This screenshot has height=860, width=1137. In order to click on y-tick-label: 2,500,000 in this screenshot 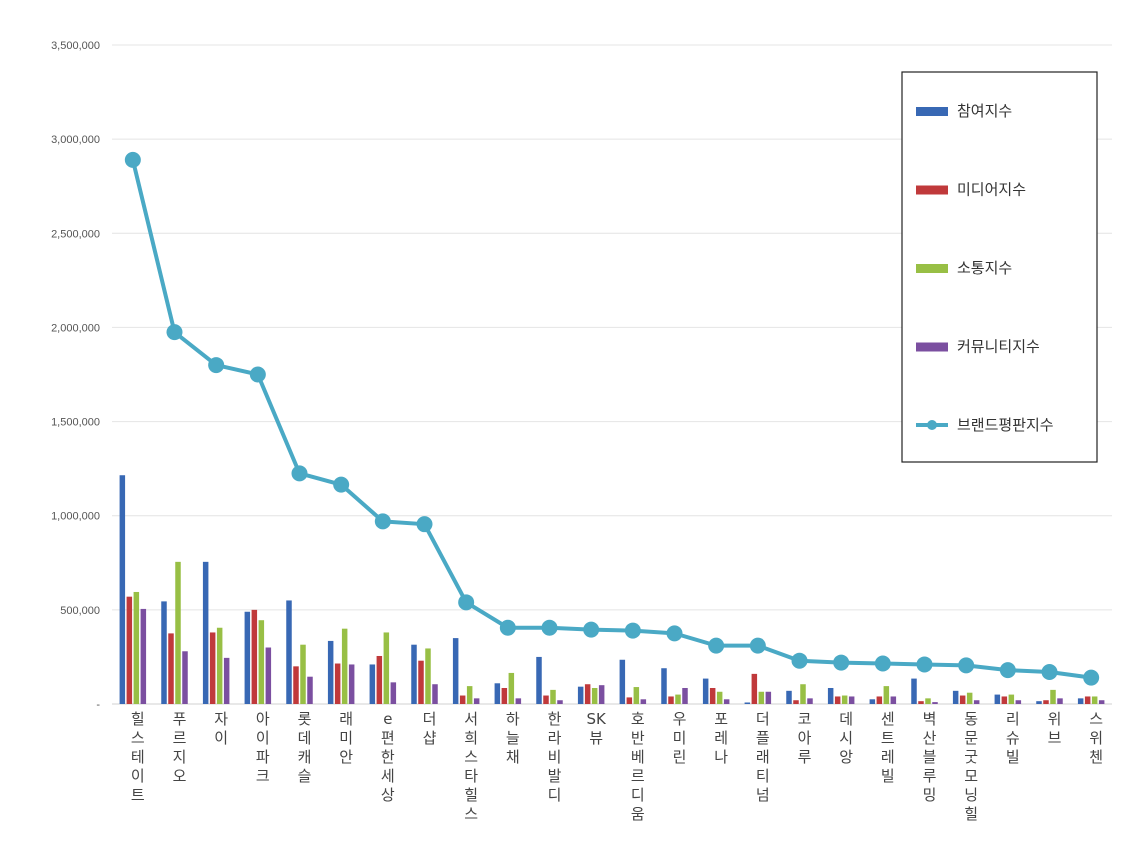, I will do `click(75, 234)`.